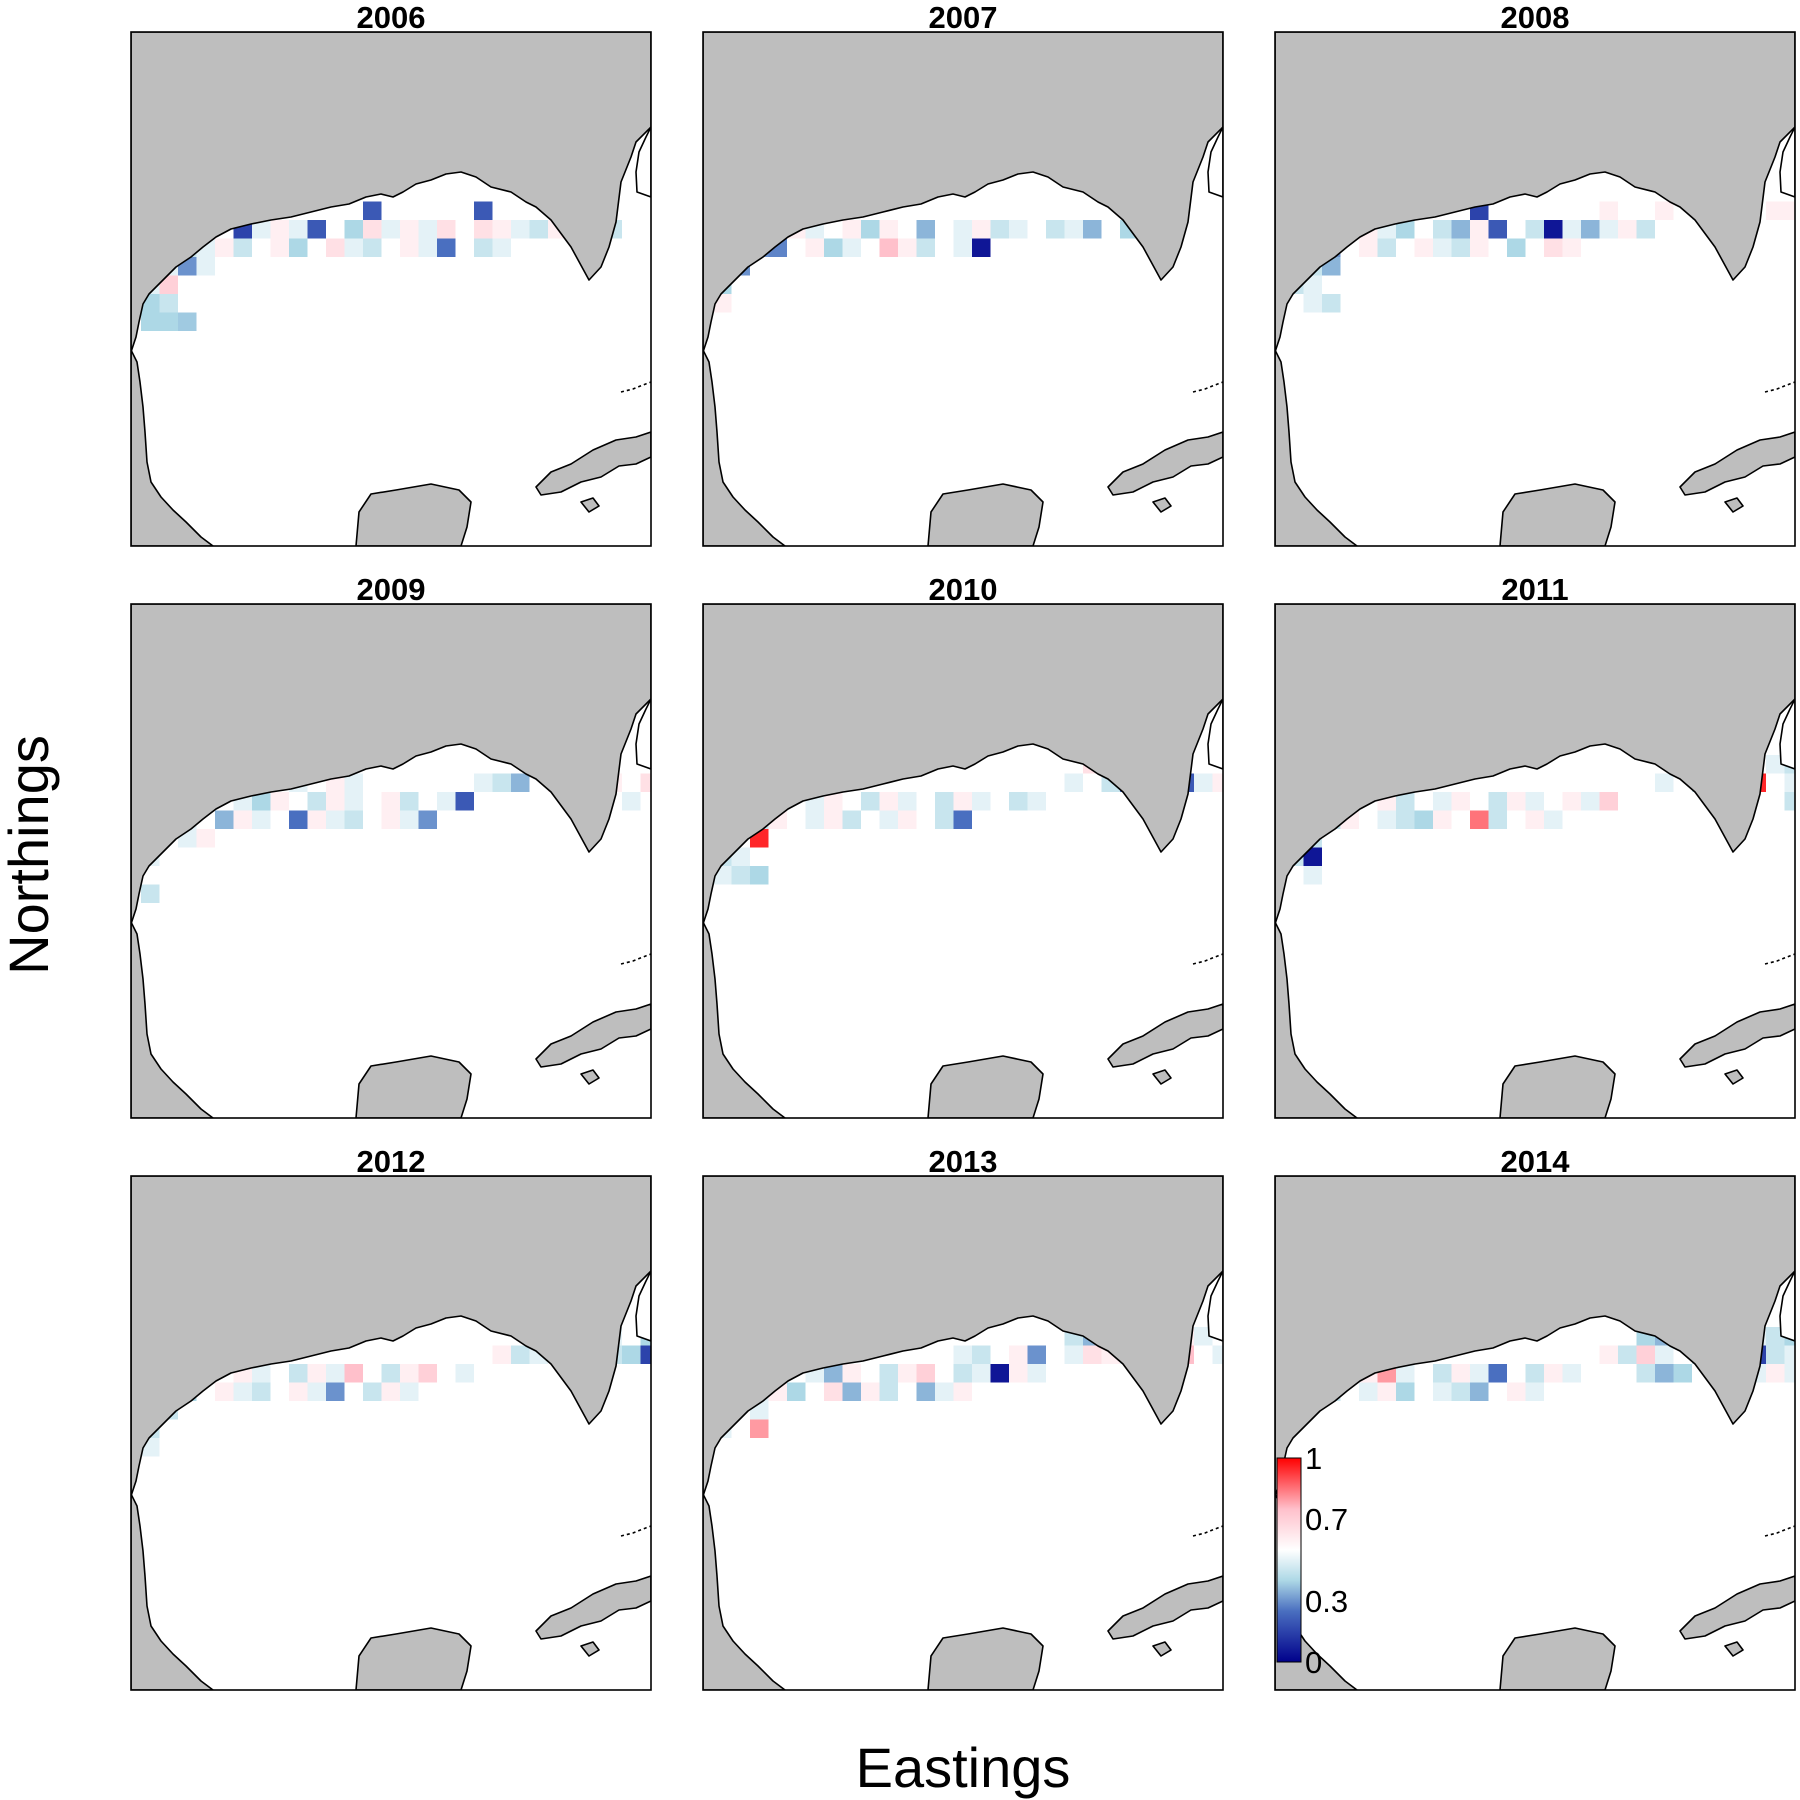 Image resolution: width=1800 pixels, height=1800 pixels. I want to click on map-panel-2010: 2010, so click(985, 845).